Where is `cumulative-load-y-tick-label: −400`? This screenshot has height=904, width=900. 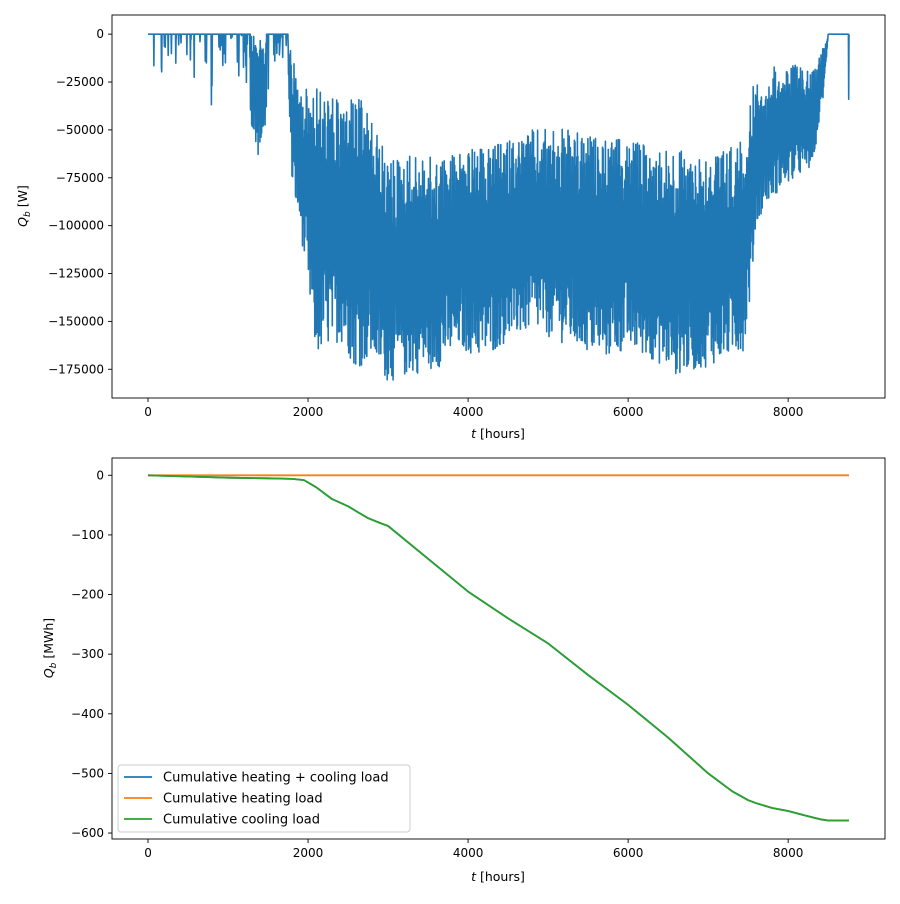
cumulative-load-y-tick-label: −400 is located at coordinates (87, 714).